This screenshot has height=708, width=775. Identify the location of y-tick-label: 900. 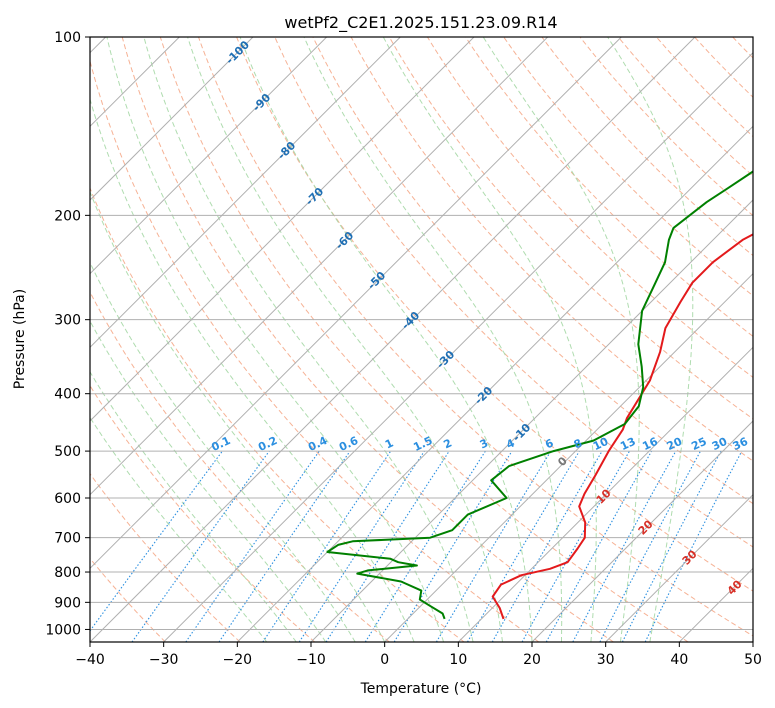
(67, 603).